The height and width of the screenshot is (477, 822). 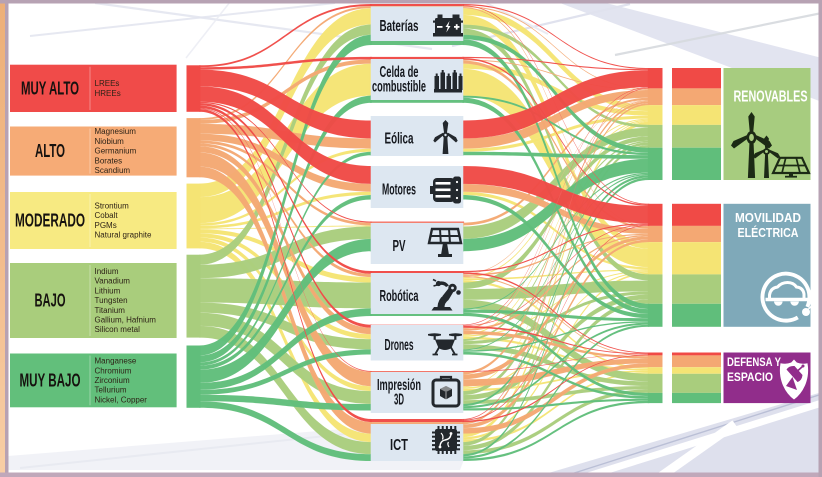 I want to click on svg-text: Niobium, so click(x=110, y=141).